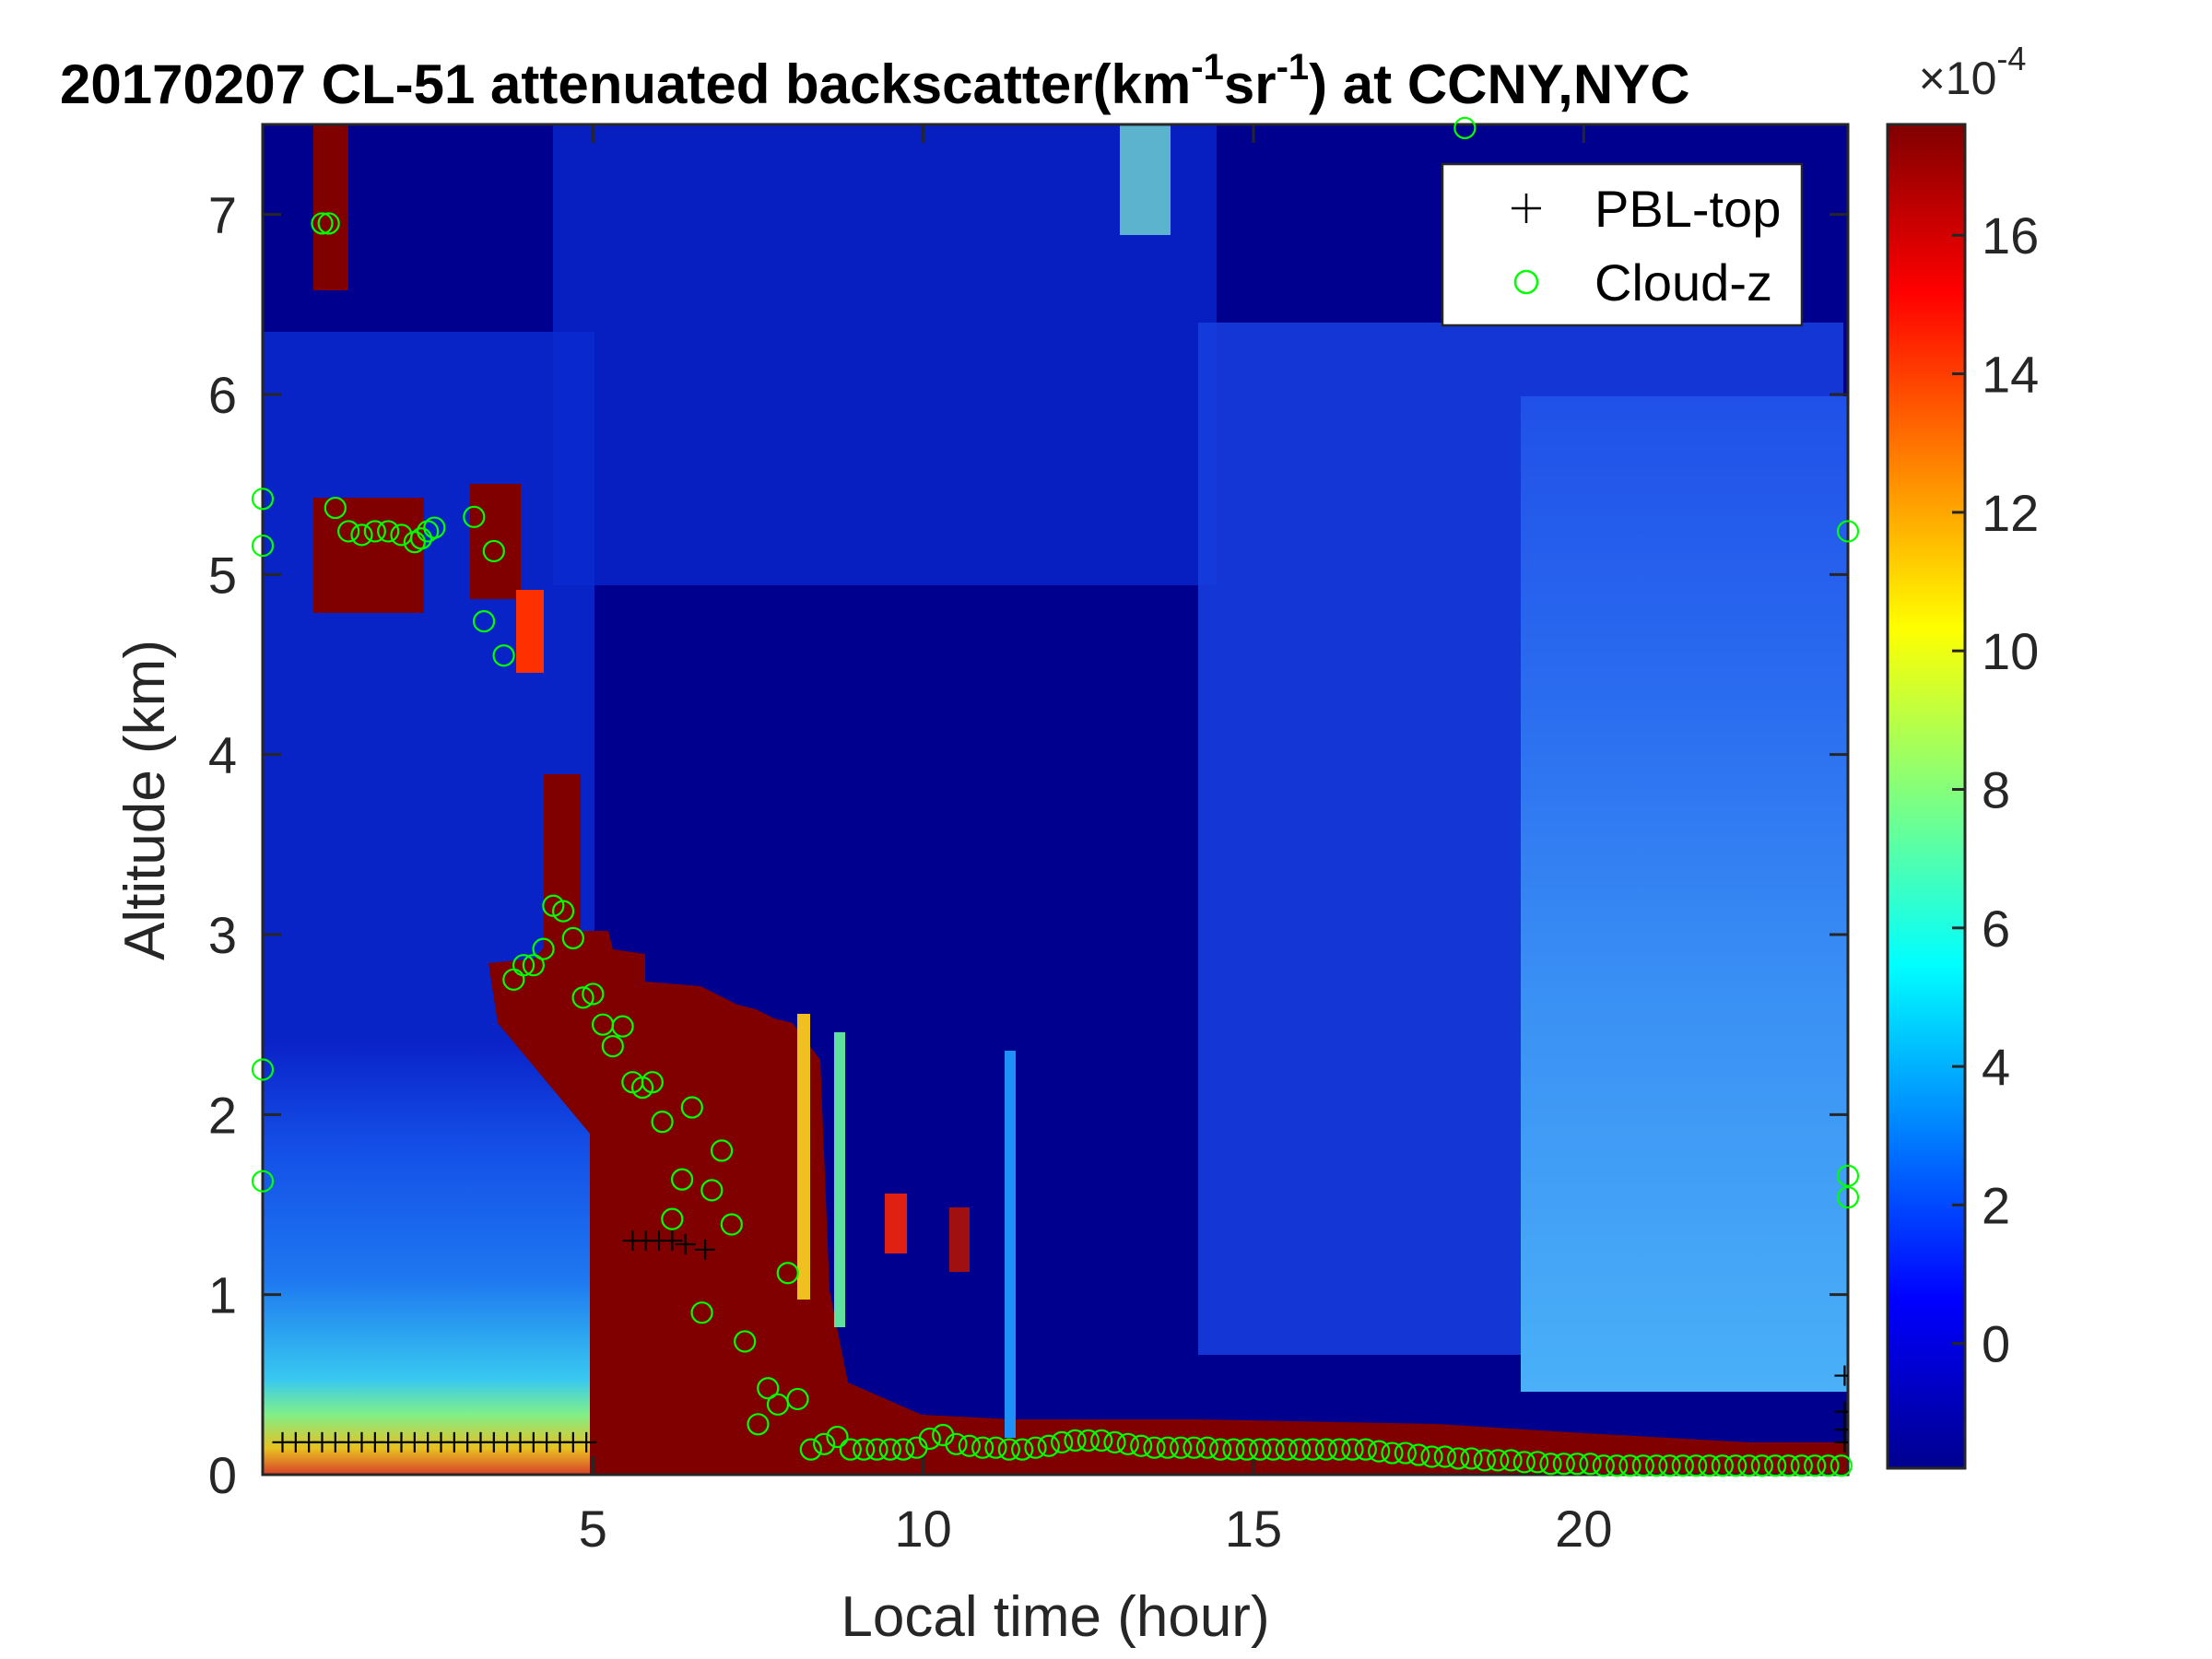  Describe the element at coordinates (222, 1115) in the screenshot. I see `y-tick-label: 2` at that location.